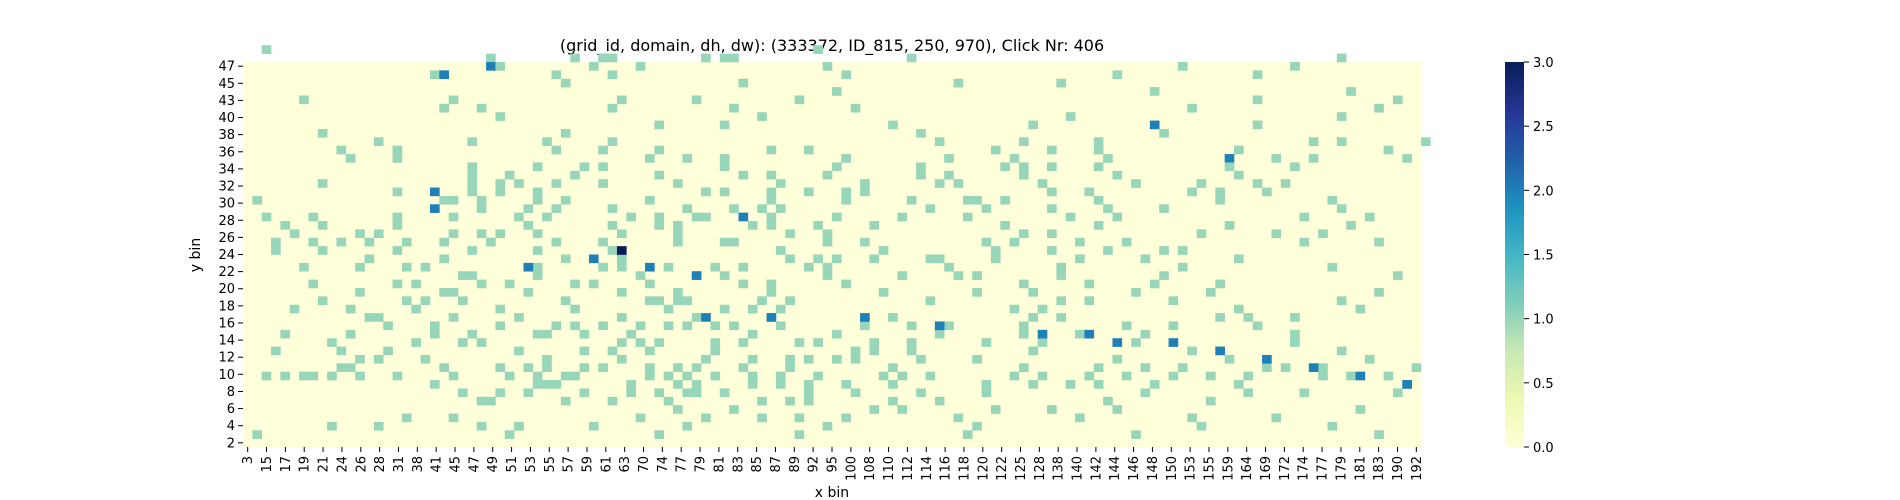 The image size is (1900, 500). What do you see at coordinates (889, 468) in the screenshot?
I see `x-tick-label: 110` at bounding box center [889, 468].